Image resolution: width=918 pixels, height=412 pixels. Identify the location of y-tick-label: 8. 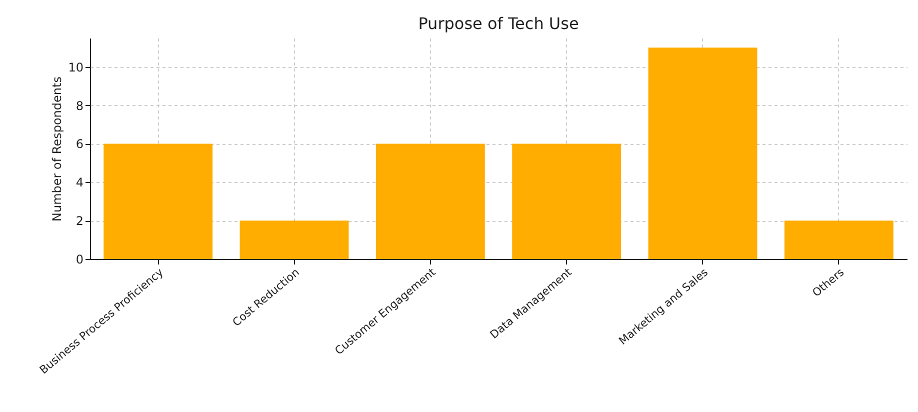
(80, 105).